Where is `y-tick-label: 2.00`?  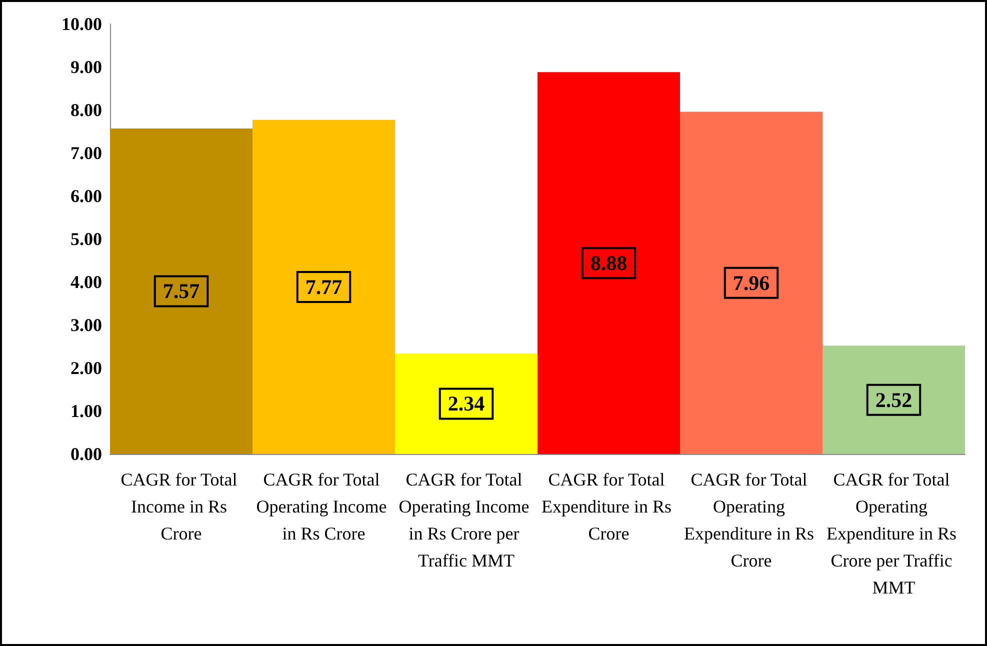 y-tick-label: 2.00 is located at coordinates (86, 368).